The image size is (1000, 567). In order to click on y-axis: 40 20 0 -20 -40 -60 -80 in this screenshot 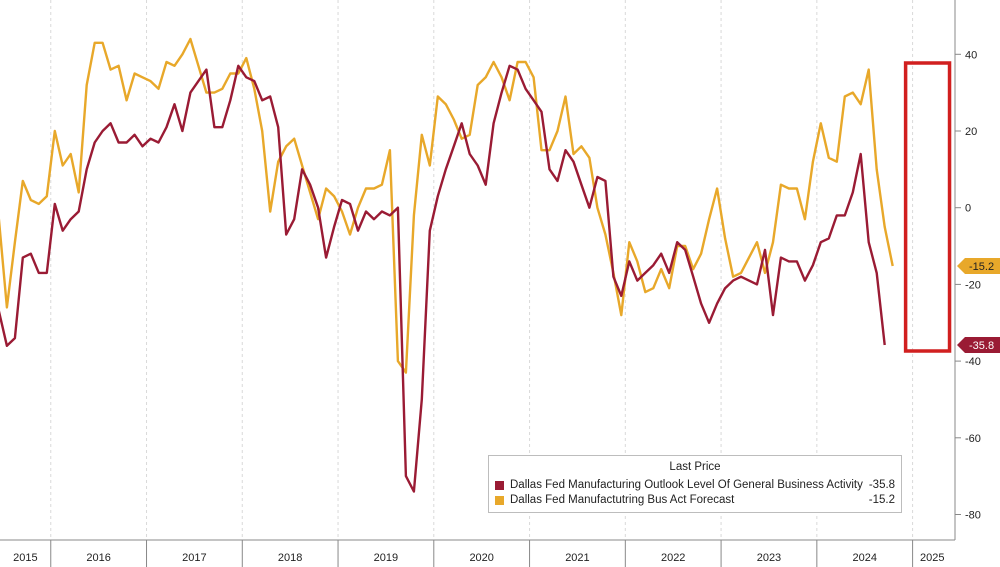, I will do `click(967, 270)`.